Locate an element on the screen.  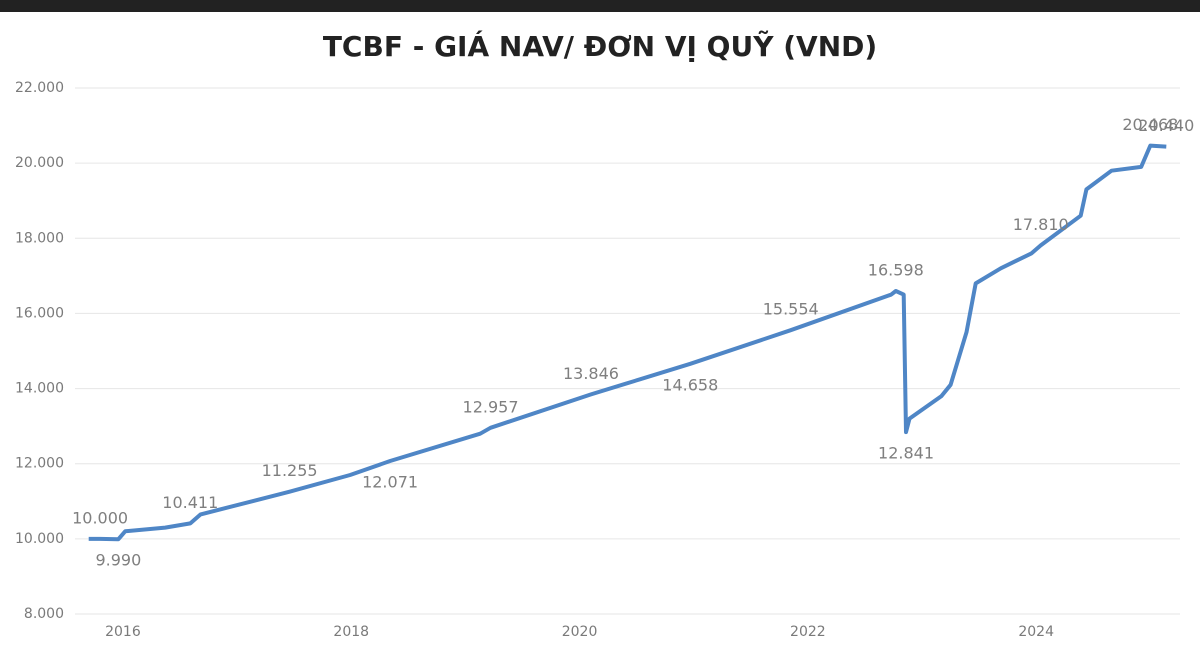
value-label: 10.000 is located at coordinates (100, 517).